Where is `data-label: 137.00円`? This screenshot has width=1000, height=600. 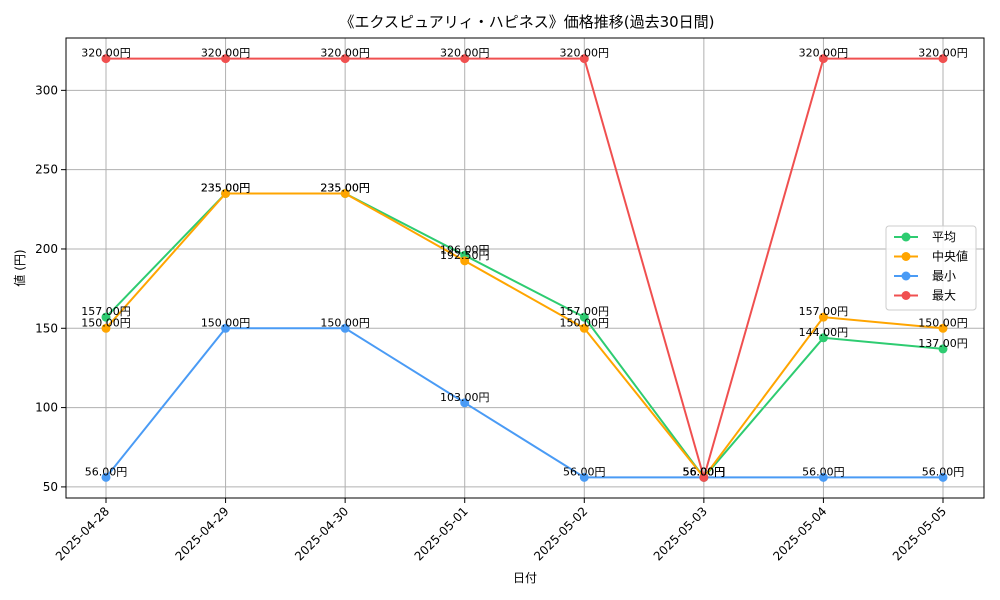 data-label: 137.00円 is located at coordinates (943, 343).